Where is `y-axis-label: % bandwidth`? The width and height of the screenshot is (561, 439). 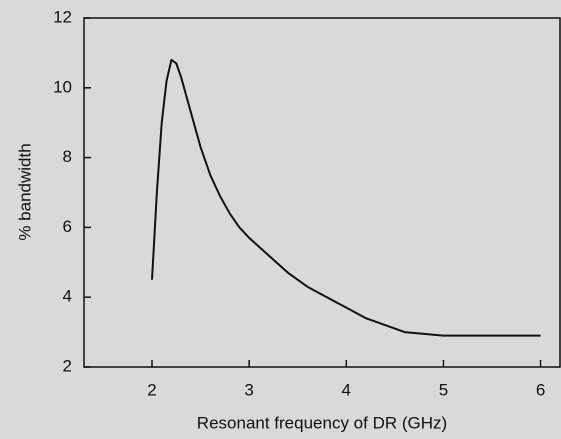 y-axis-label: % bandwidth is located at coordinates (24, 191).